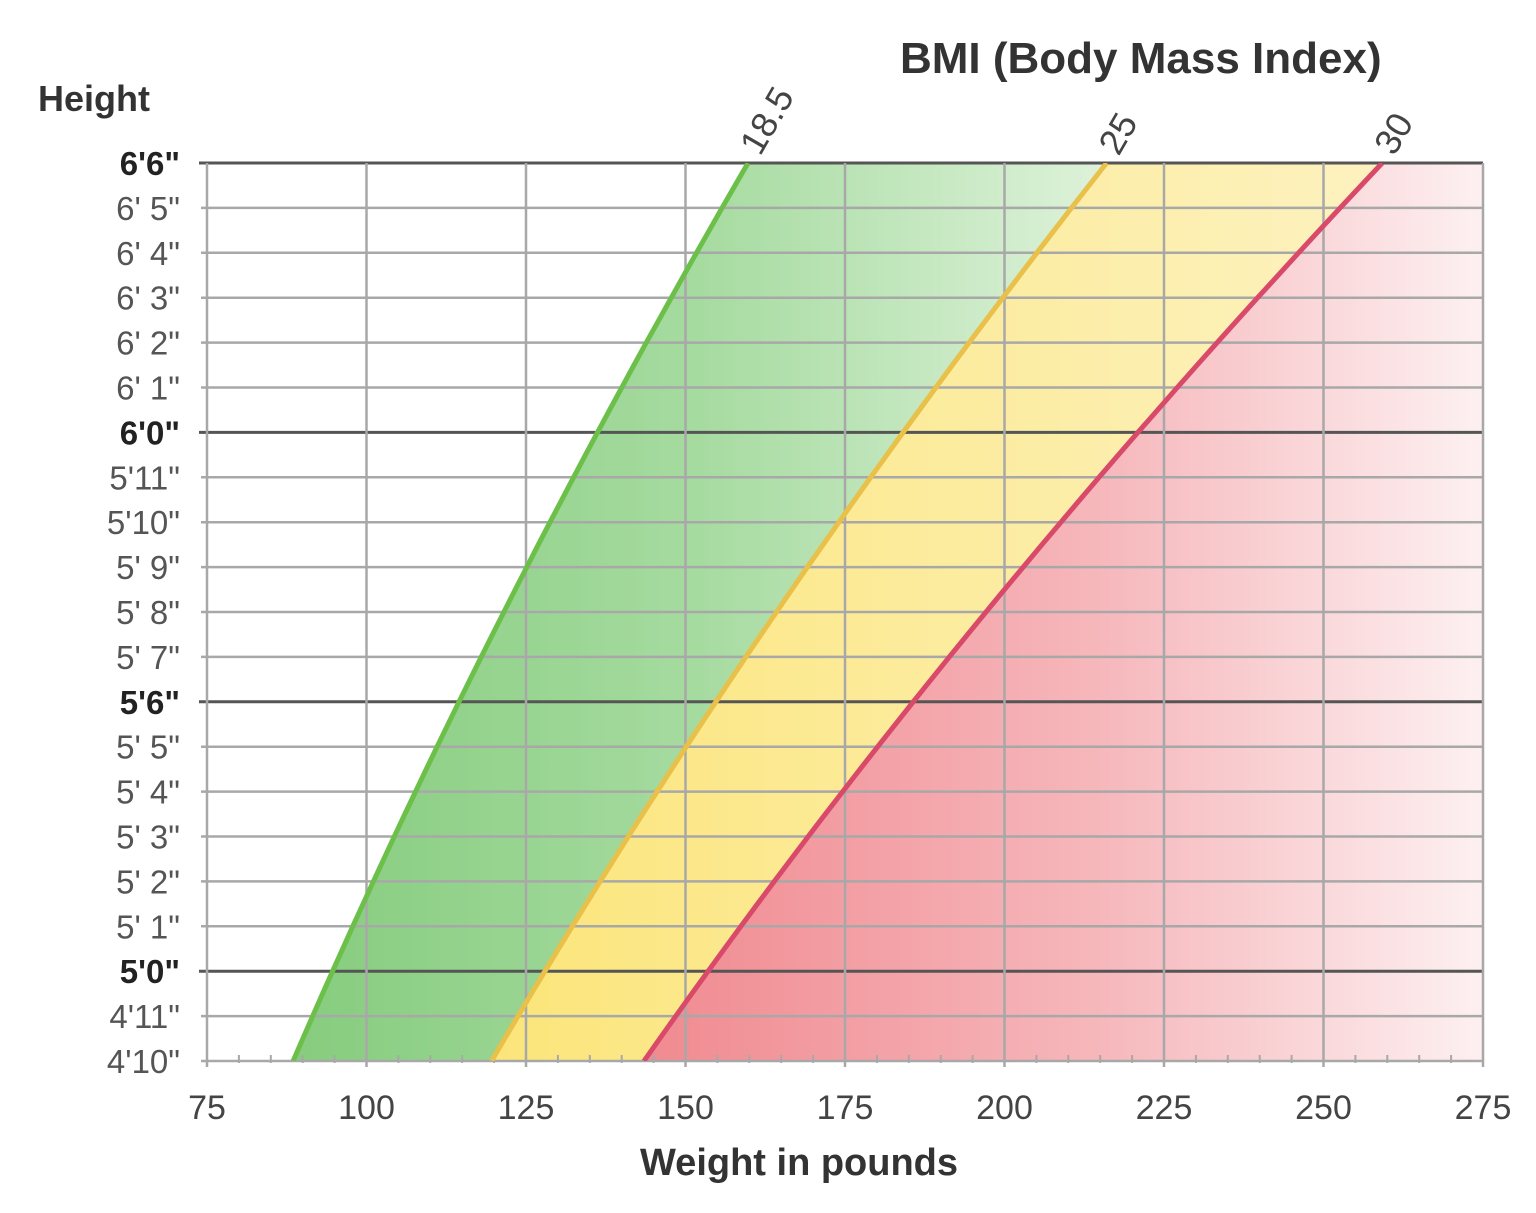 This screenshot has width=1536, height=1213. What do you see at coordinates (1141, 58) in the screenshot?
I see `chart-title: BMI (Body Mass Index)` at bounding box center [1141, 58].